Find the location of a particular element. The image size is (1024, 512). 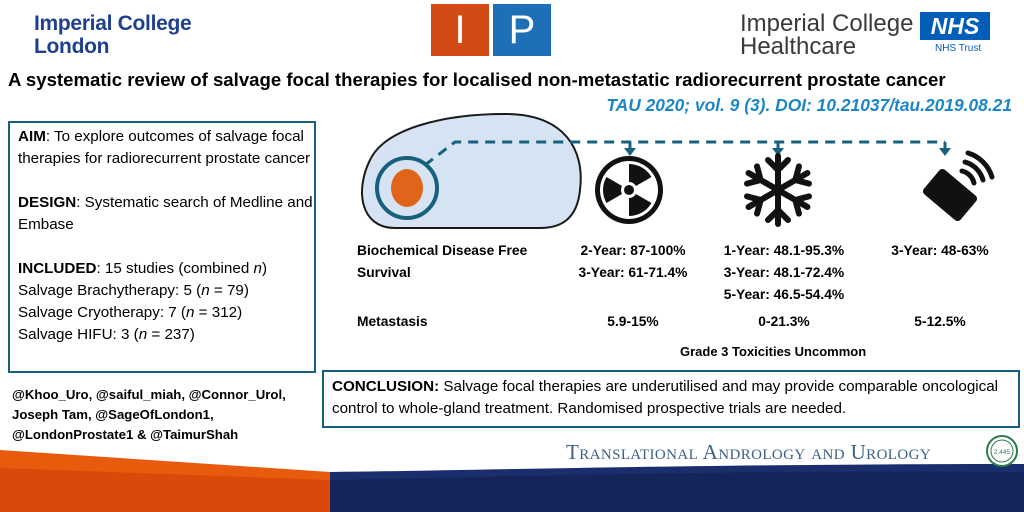

brachytherapy-metastasis: 5.9-15% is located at coordinates (633, 321).